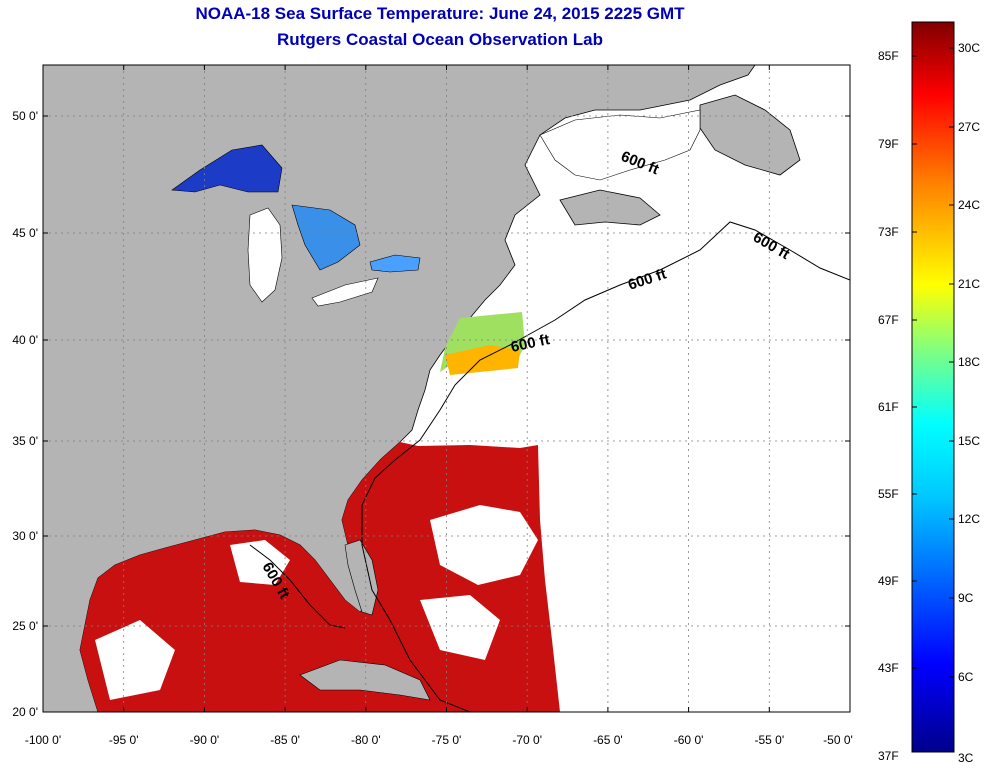 The height and width of the screenshot is (770, 984). Describe the element at coordinates (620, 145) in the screenshot. I see `gulf-st-lawrence` at that location.